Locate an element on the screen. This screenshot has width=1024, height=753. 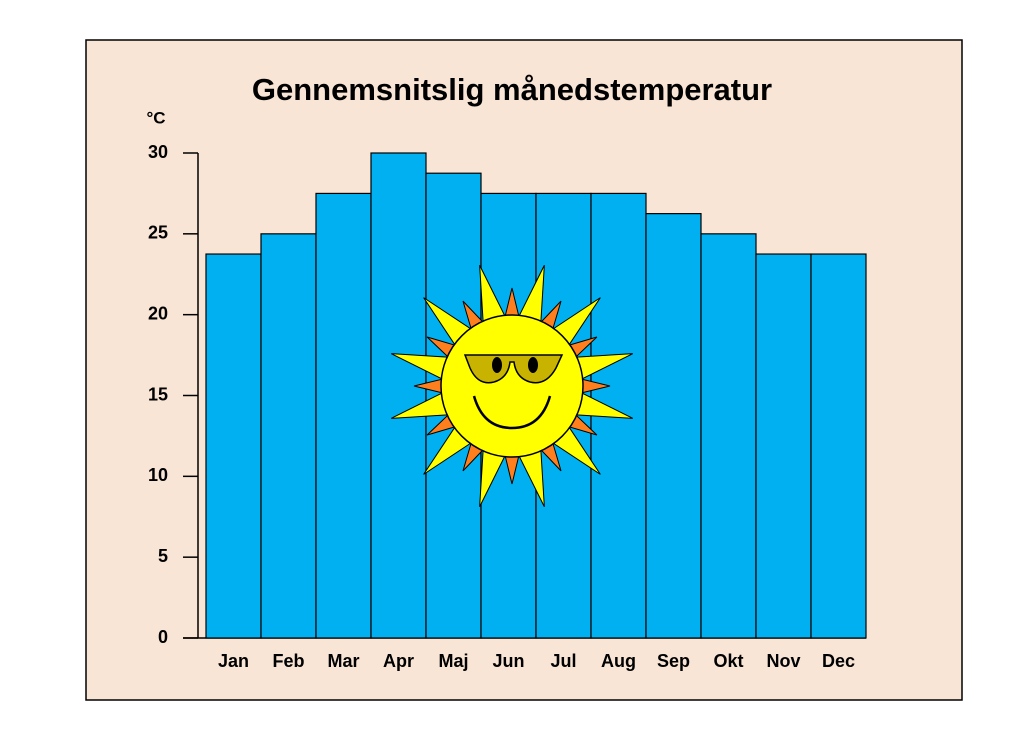
x-tick-label: Feb is located at coordinates (288, 661).